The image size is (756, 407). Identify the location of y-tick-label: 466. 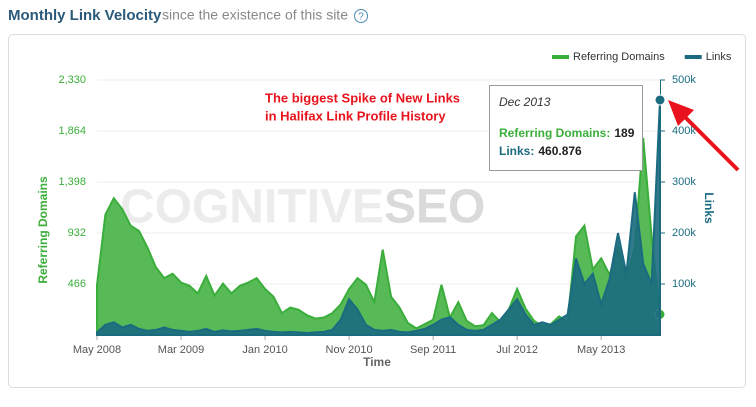
(77, 284).